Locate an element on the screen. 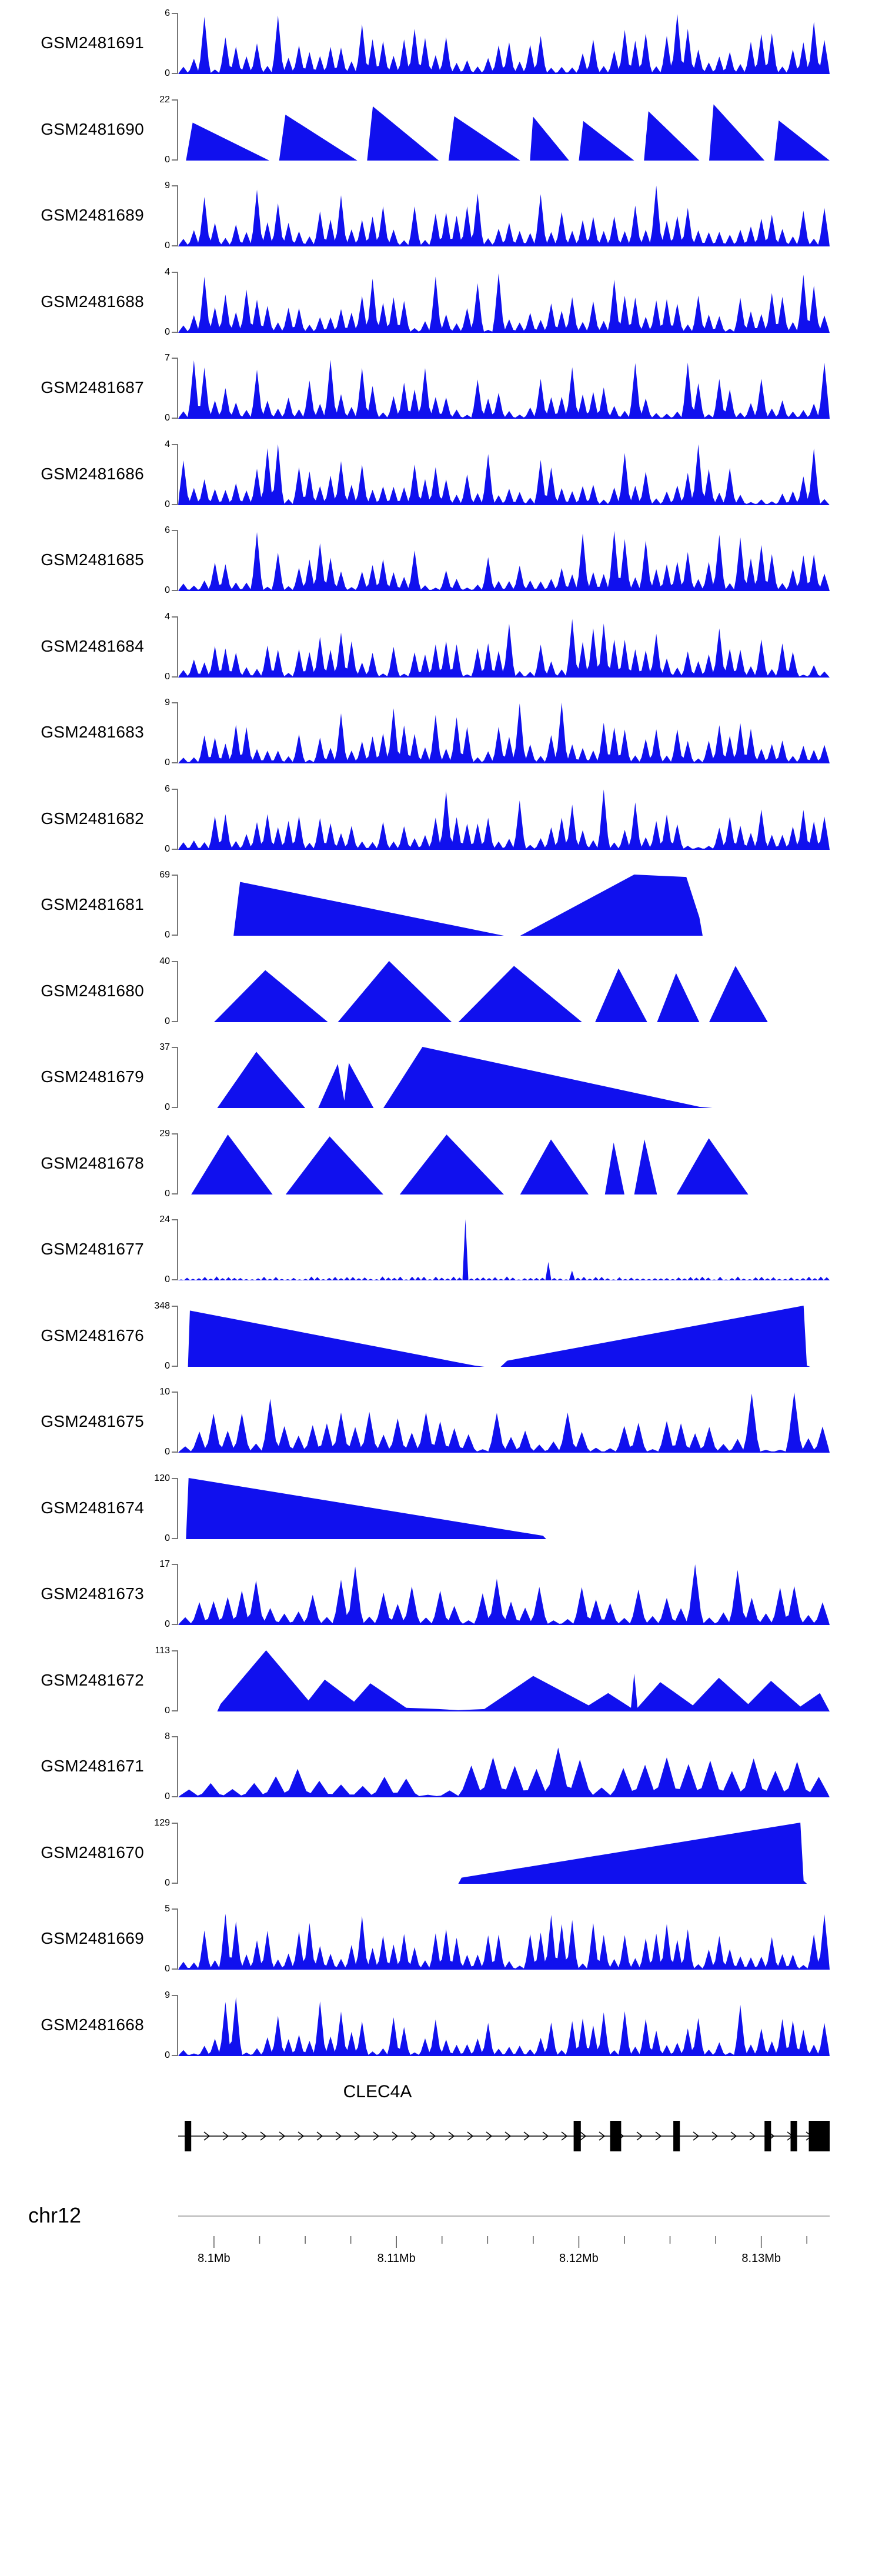 The width and height of the screenshot is (882, 2576). track-y-axis: 129 0 is located at coordinates (164, 1852).